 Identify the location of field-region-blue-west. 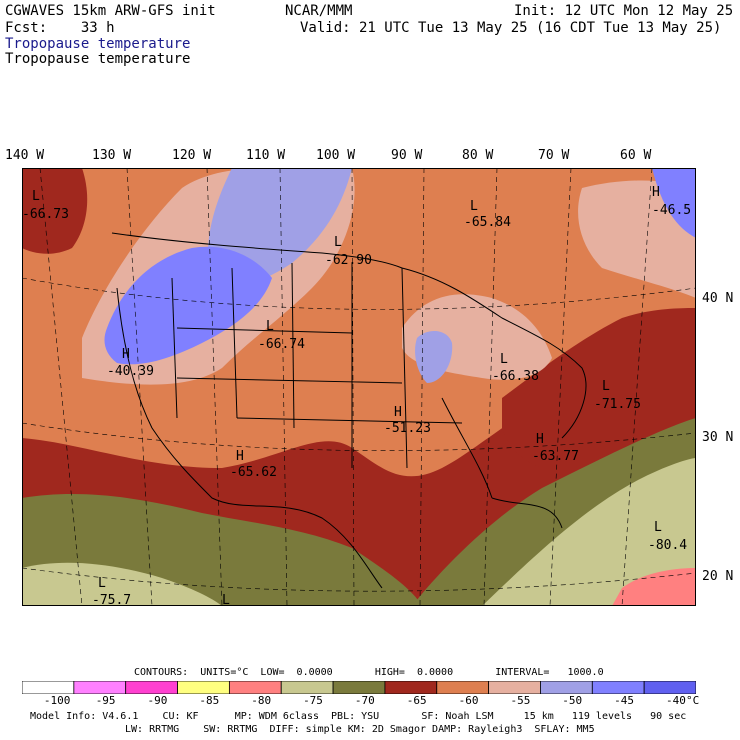
(188, 305).